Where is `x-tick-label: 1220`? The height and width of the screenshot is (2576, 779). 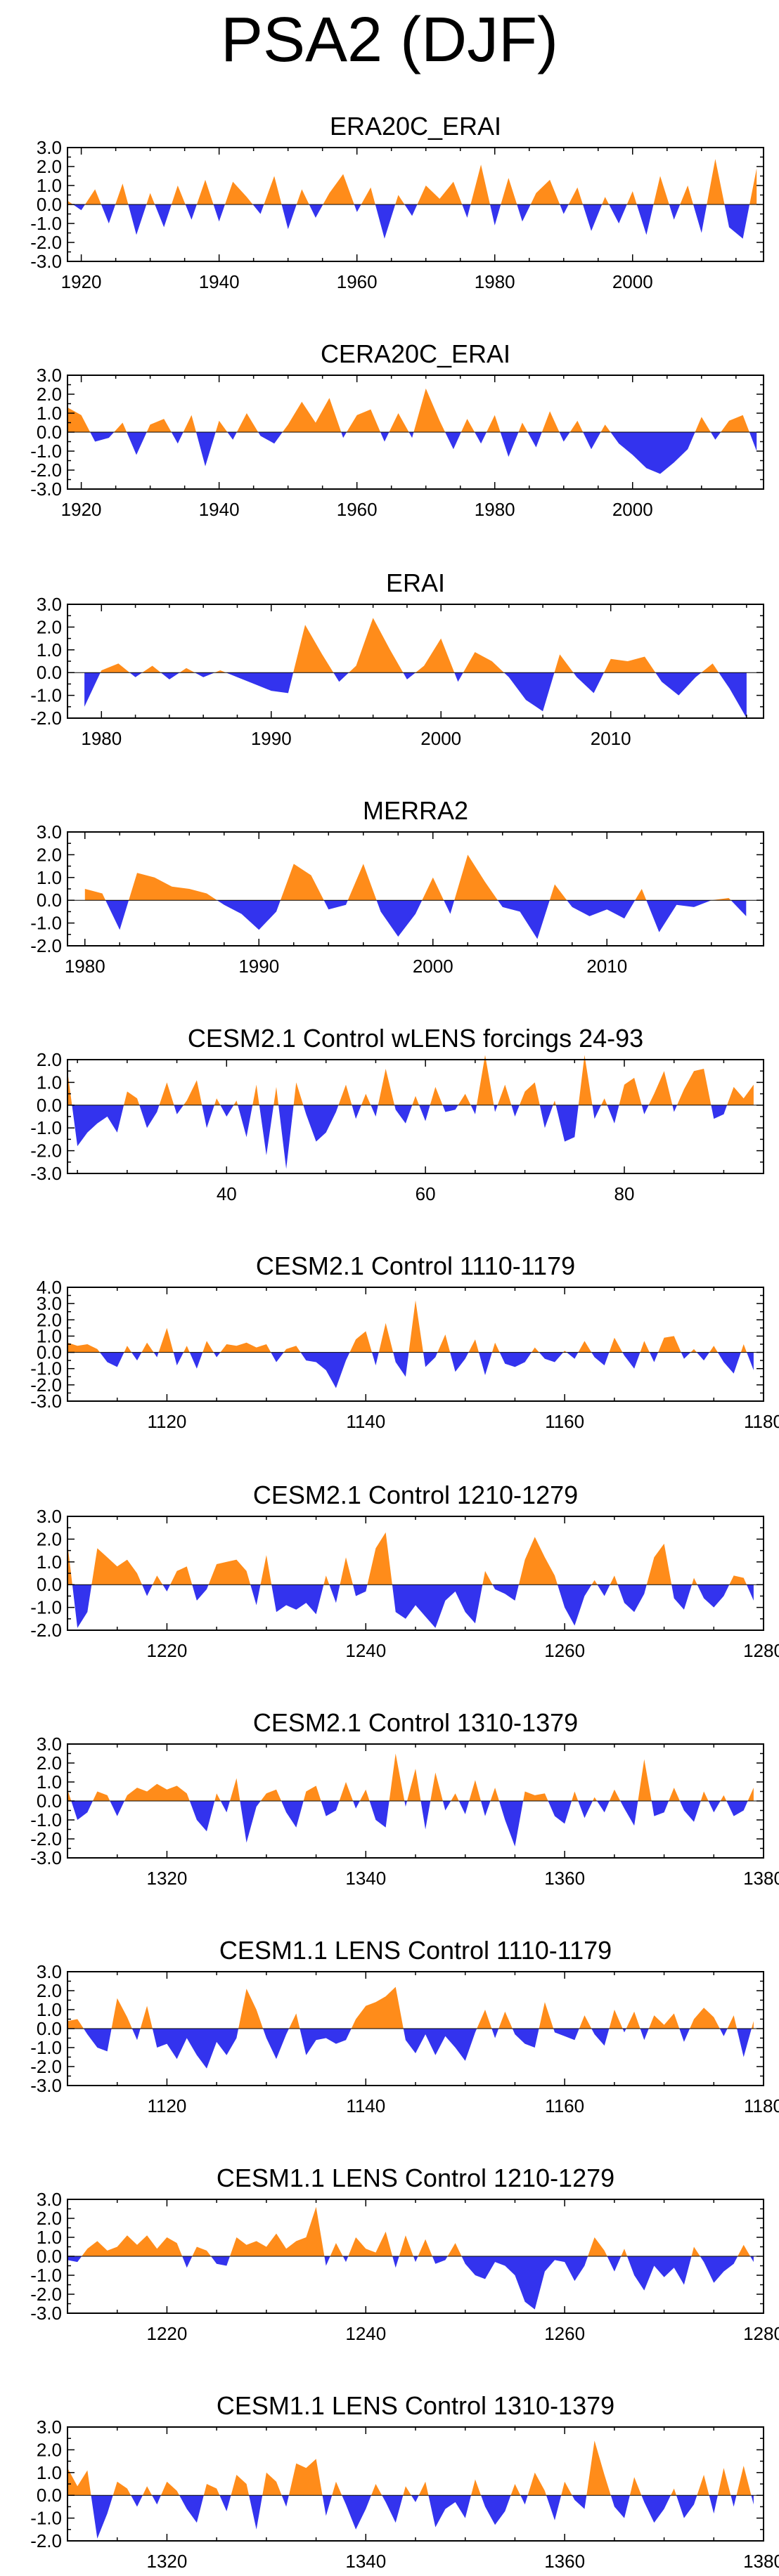 x-tick-label: 1220 is located at coordinates (167, 1650).